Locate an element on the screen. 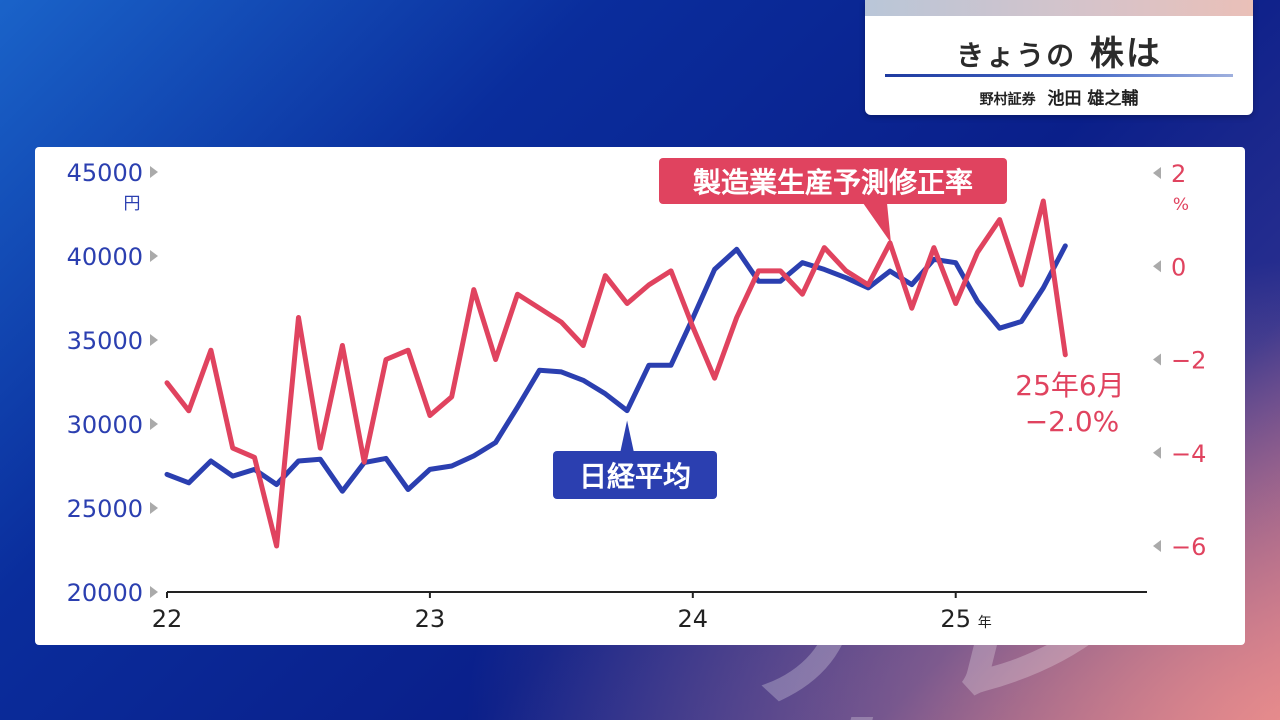  left-tick-label: 35000 is located at coordinates (105, 341).